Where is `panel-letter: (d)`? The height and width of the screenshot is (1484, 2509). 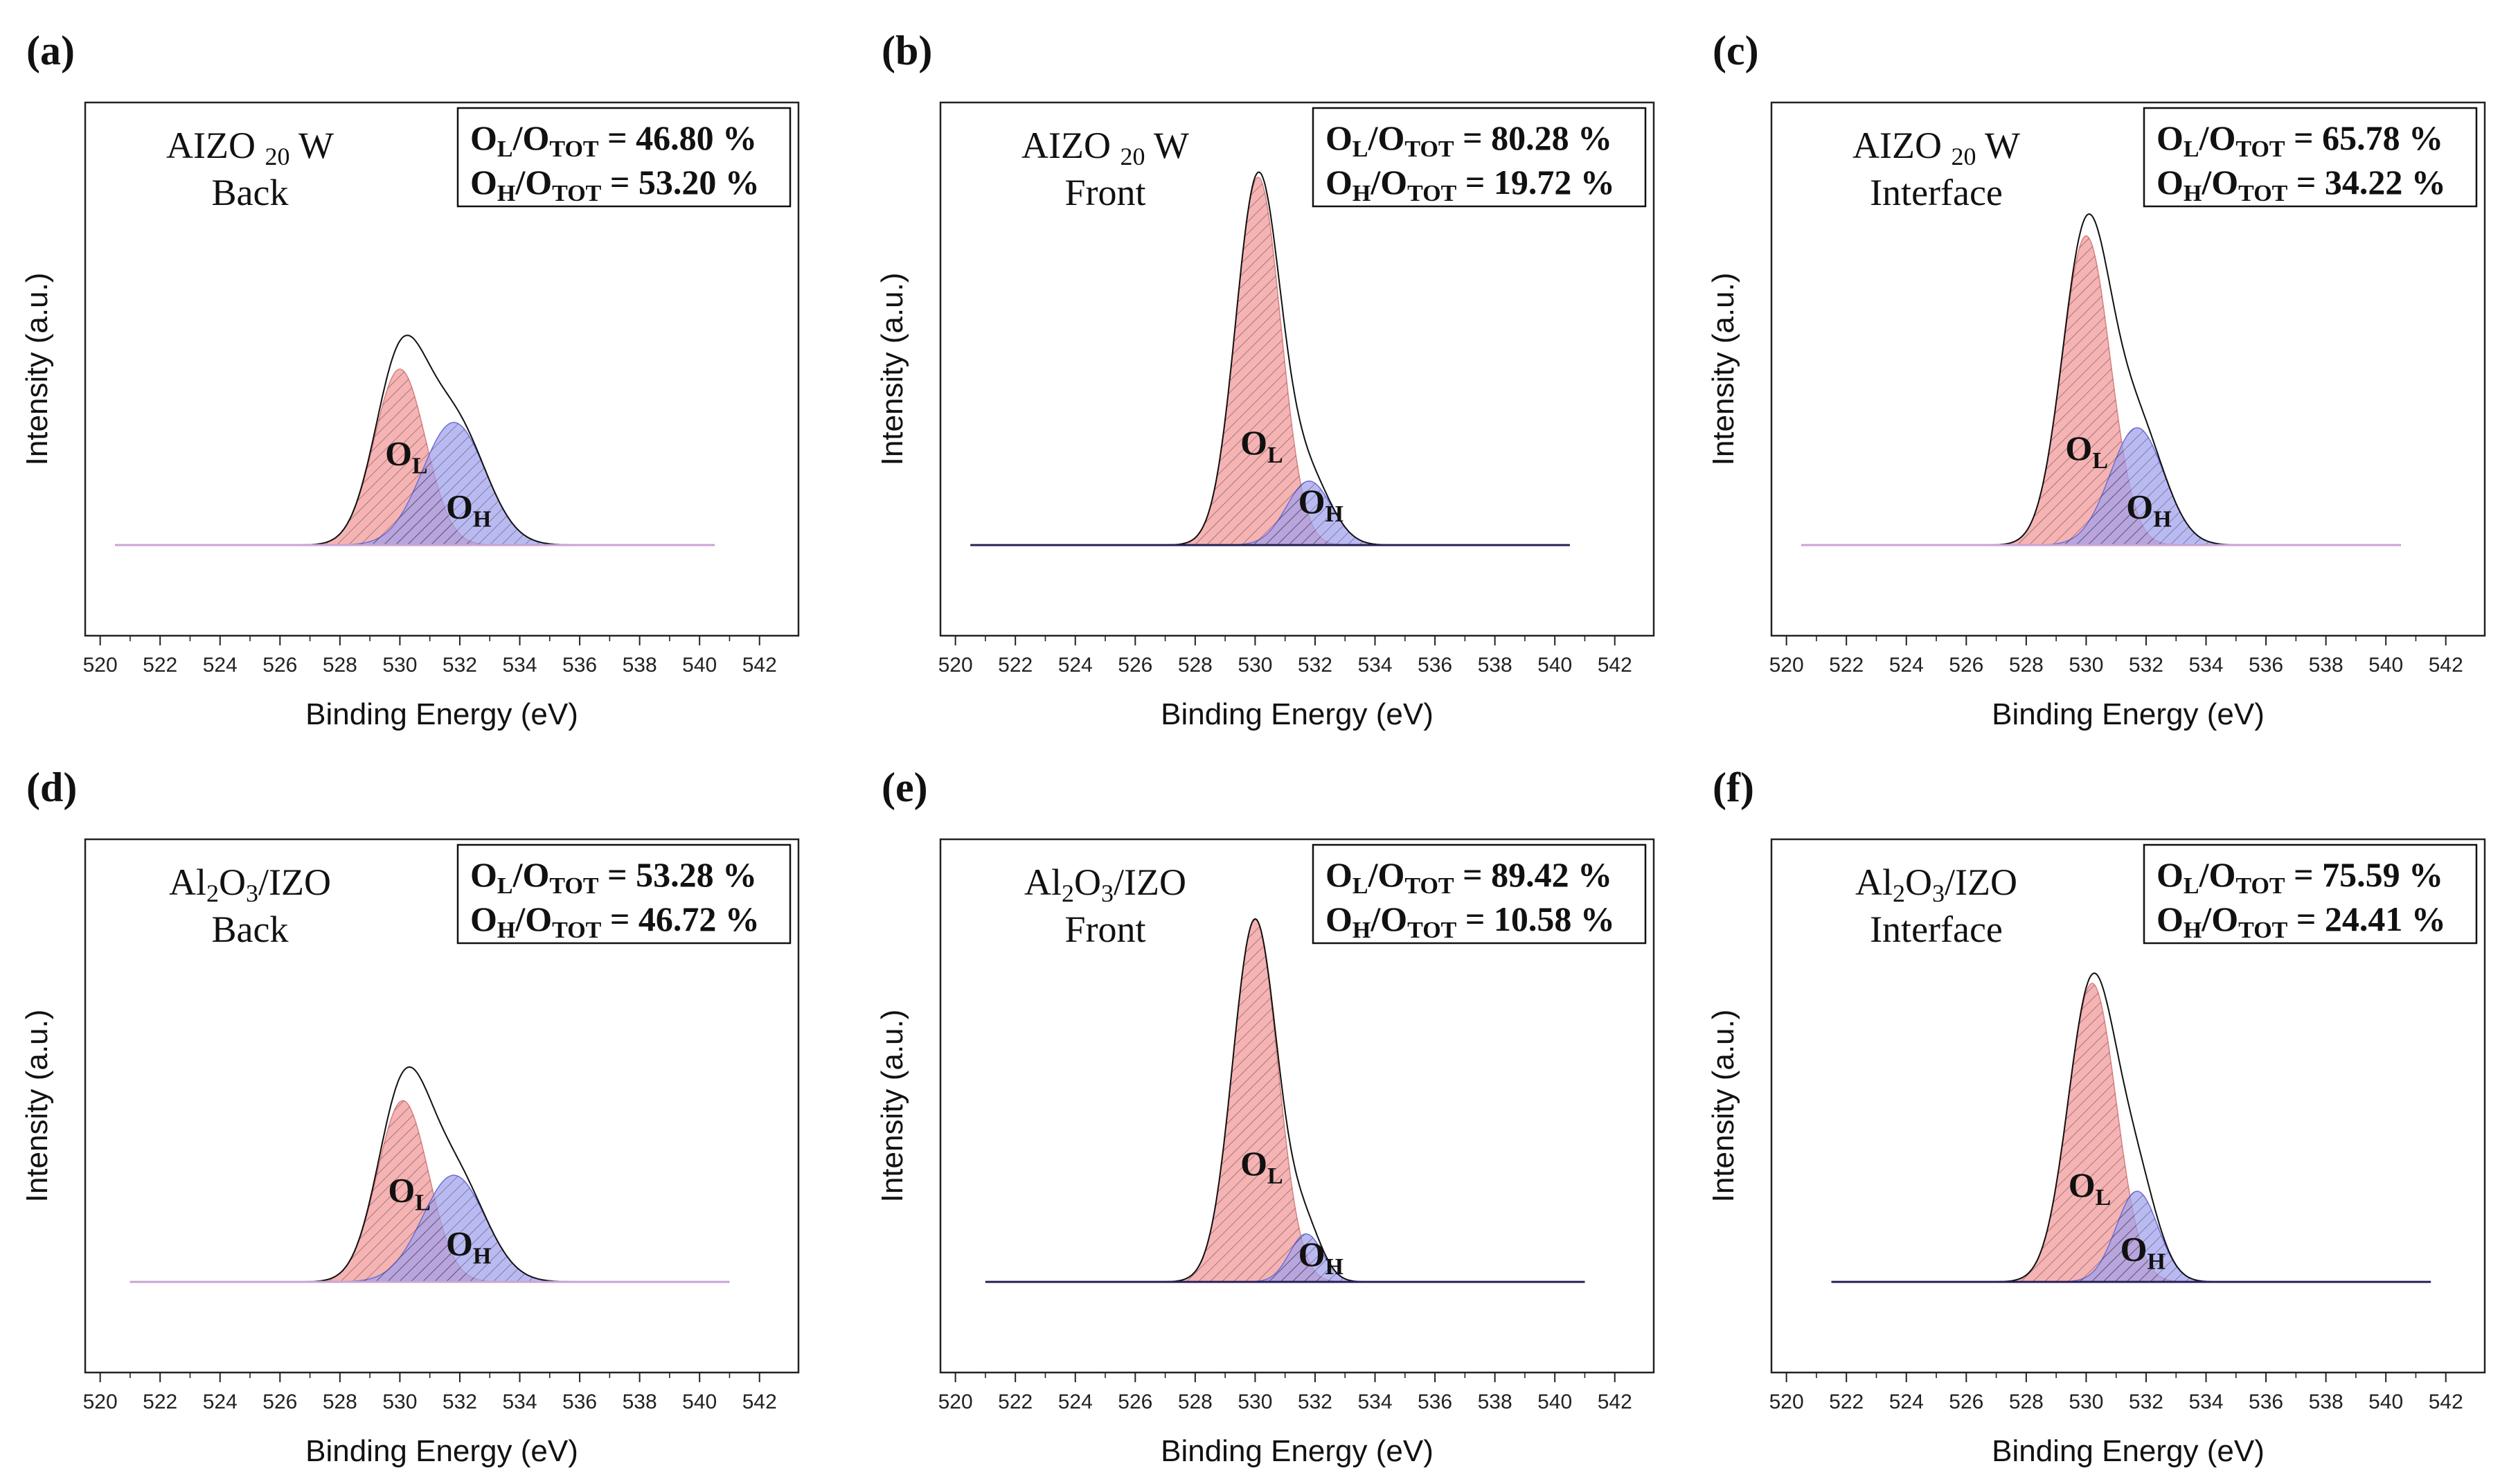
panel-letter: (d) is located at coordinates (52, 788).